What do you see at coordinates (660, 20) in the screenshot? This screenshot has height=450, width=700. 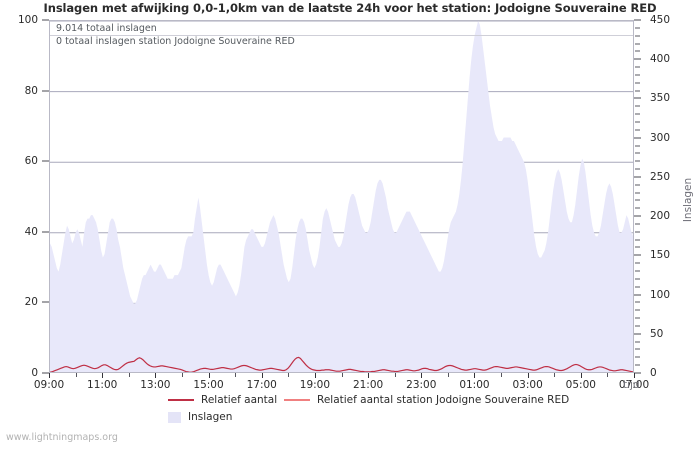 I see `y-axis-right-tick-label: 450` at bounding box center [660, 20].